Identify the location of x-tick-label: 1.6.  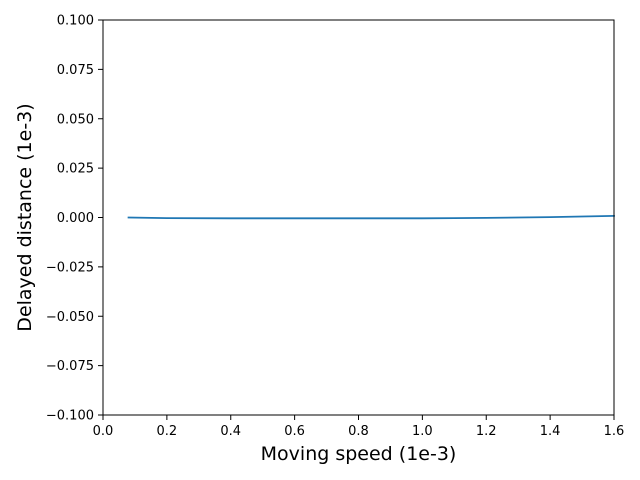
(614, 431).